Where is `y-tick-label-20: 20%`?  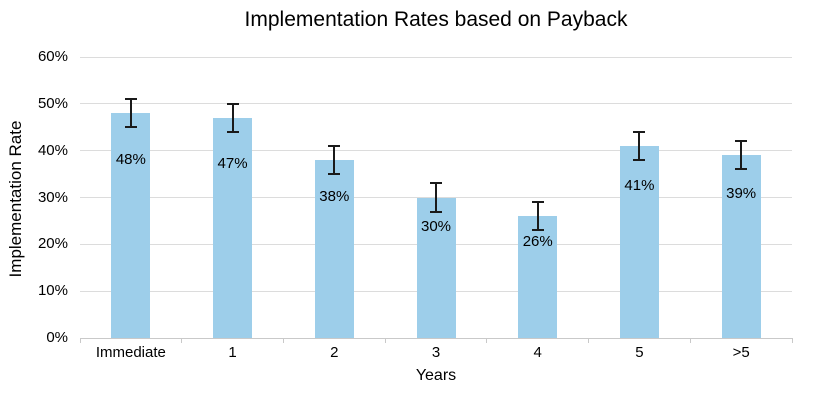 y-tick-label-20: 20% is located at coordinates (52, 244).